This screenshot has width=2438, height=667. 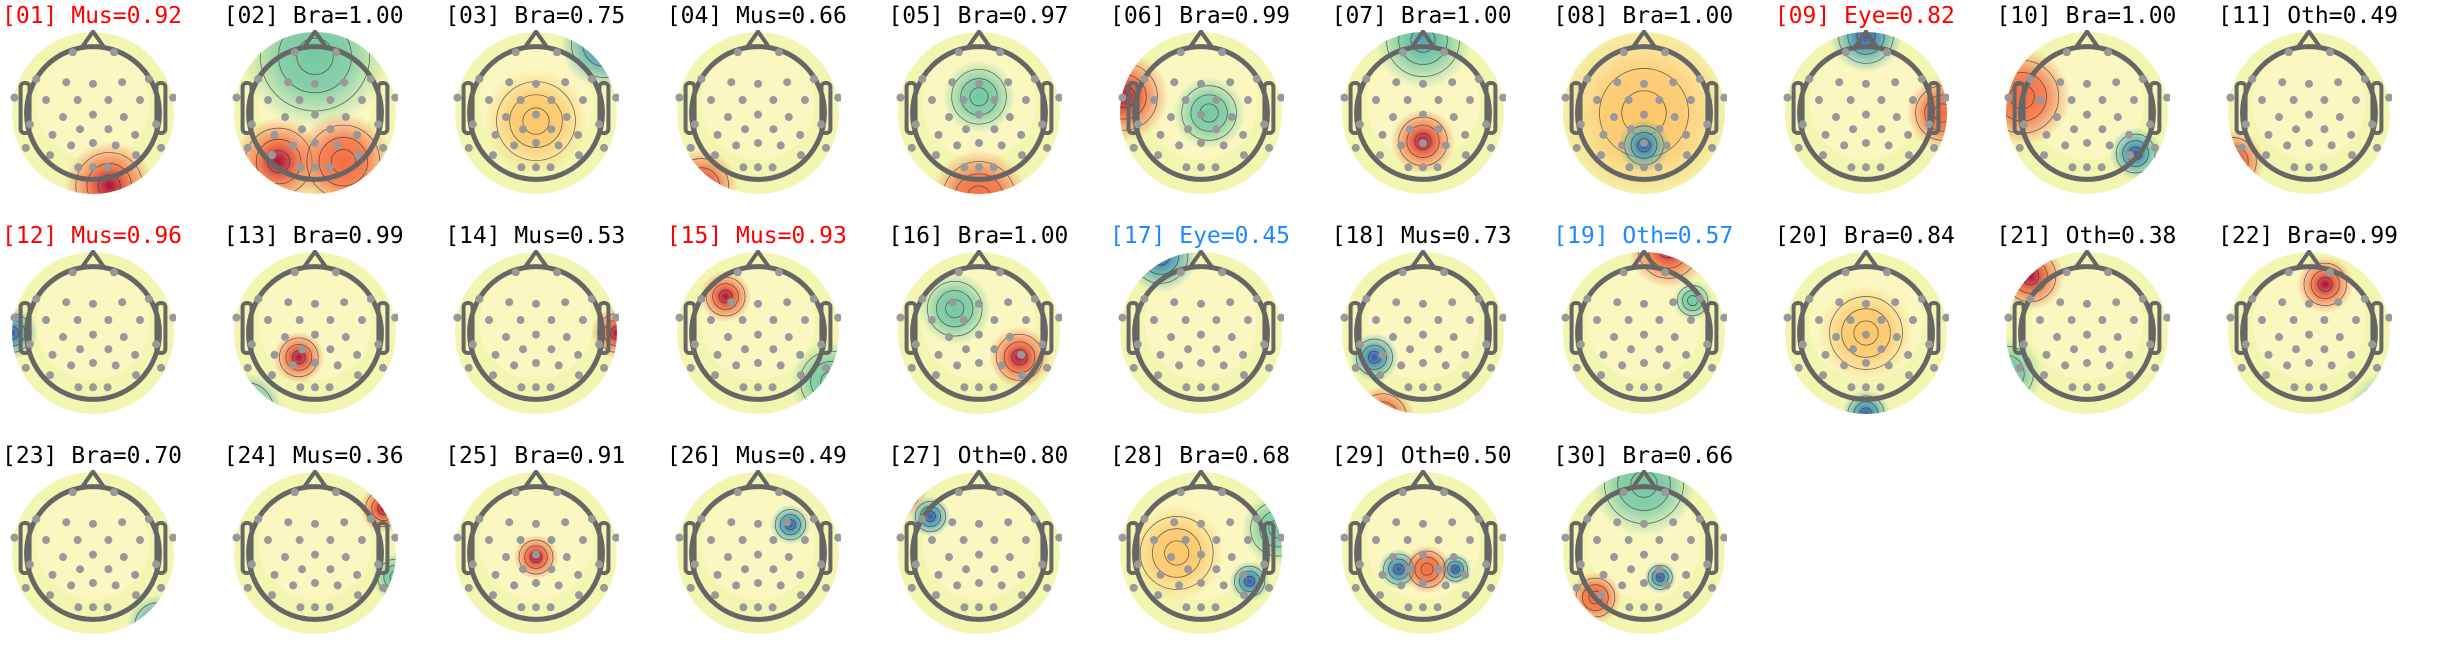 What do you see at coordinates (333, 330) in the screenshot?
I see `component-13: [13] Bra=0.99` at bounding box center [333, 330].